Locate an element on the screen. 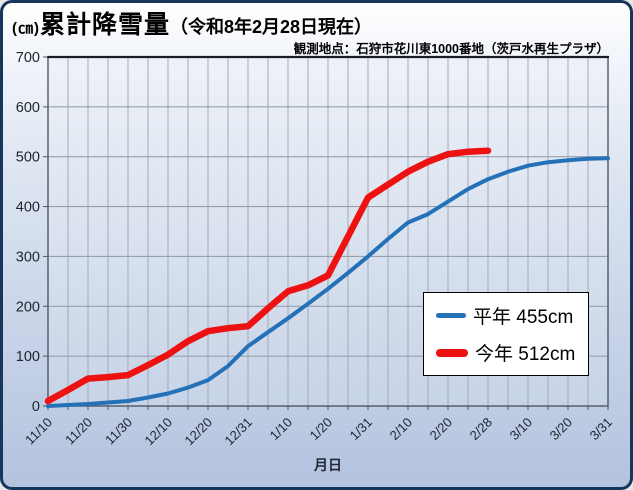 The image size is (633, 490). y-tick-label: 200 is located at coordinates (28, 307).